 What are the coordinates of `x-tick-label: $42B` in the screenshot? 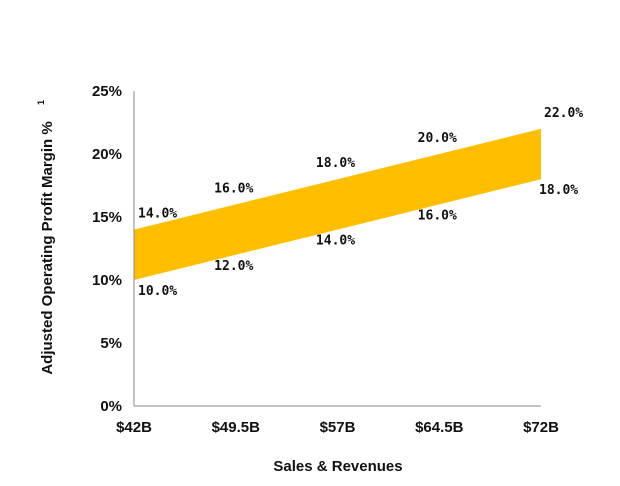 It's located at (134, 427).